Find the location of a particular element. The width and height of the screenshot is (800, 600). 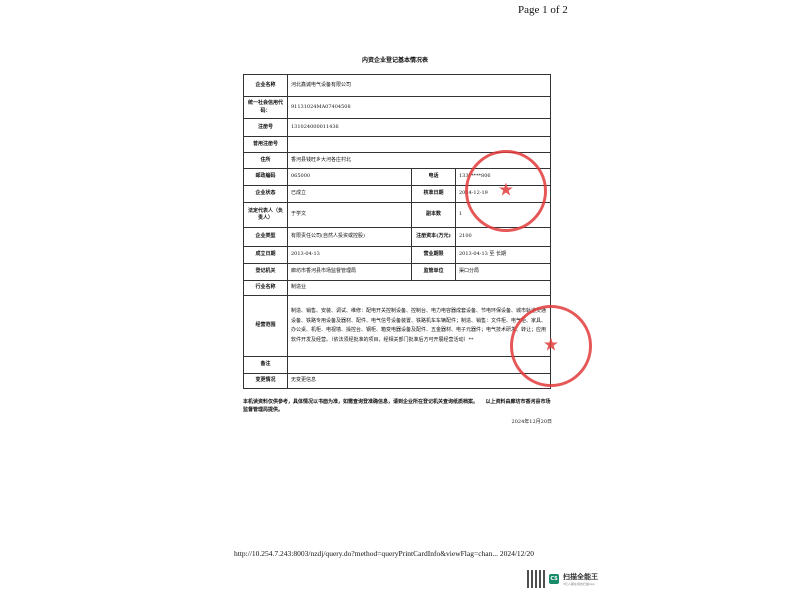

label: 备注 is located at coordinates (265, 365).